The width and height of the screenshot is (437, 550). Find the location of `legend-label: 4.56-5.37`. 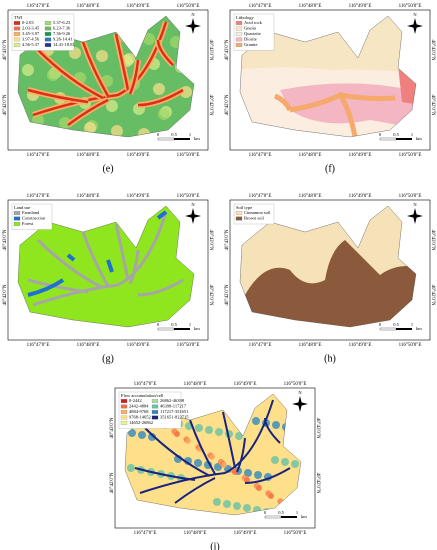

legend-label: 4.56-5.37 is located at coordinates (31, 44).